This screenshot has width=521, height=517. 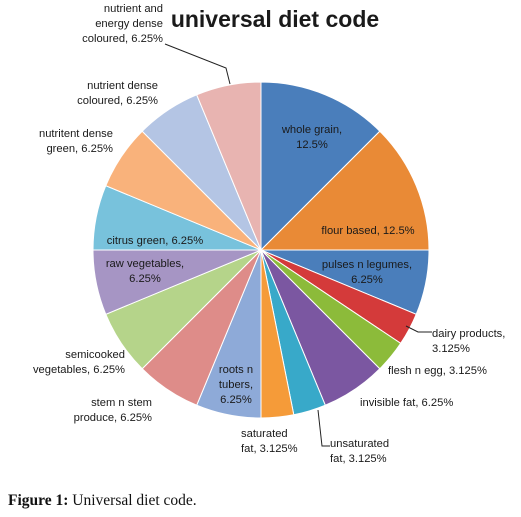 What do you see at coordinates (236, 385) in the screenshot?
I see `slice-label-roots-n-tubers: roots n tubers, 6.25%` at bounding box center [236, 385].